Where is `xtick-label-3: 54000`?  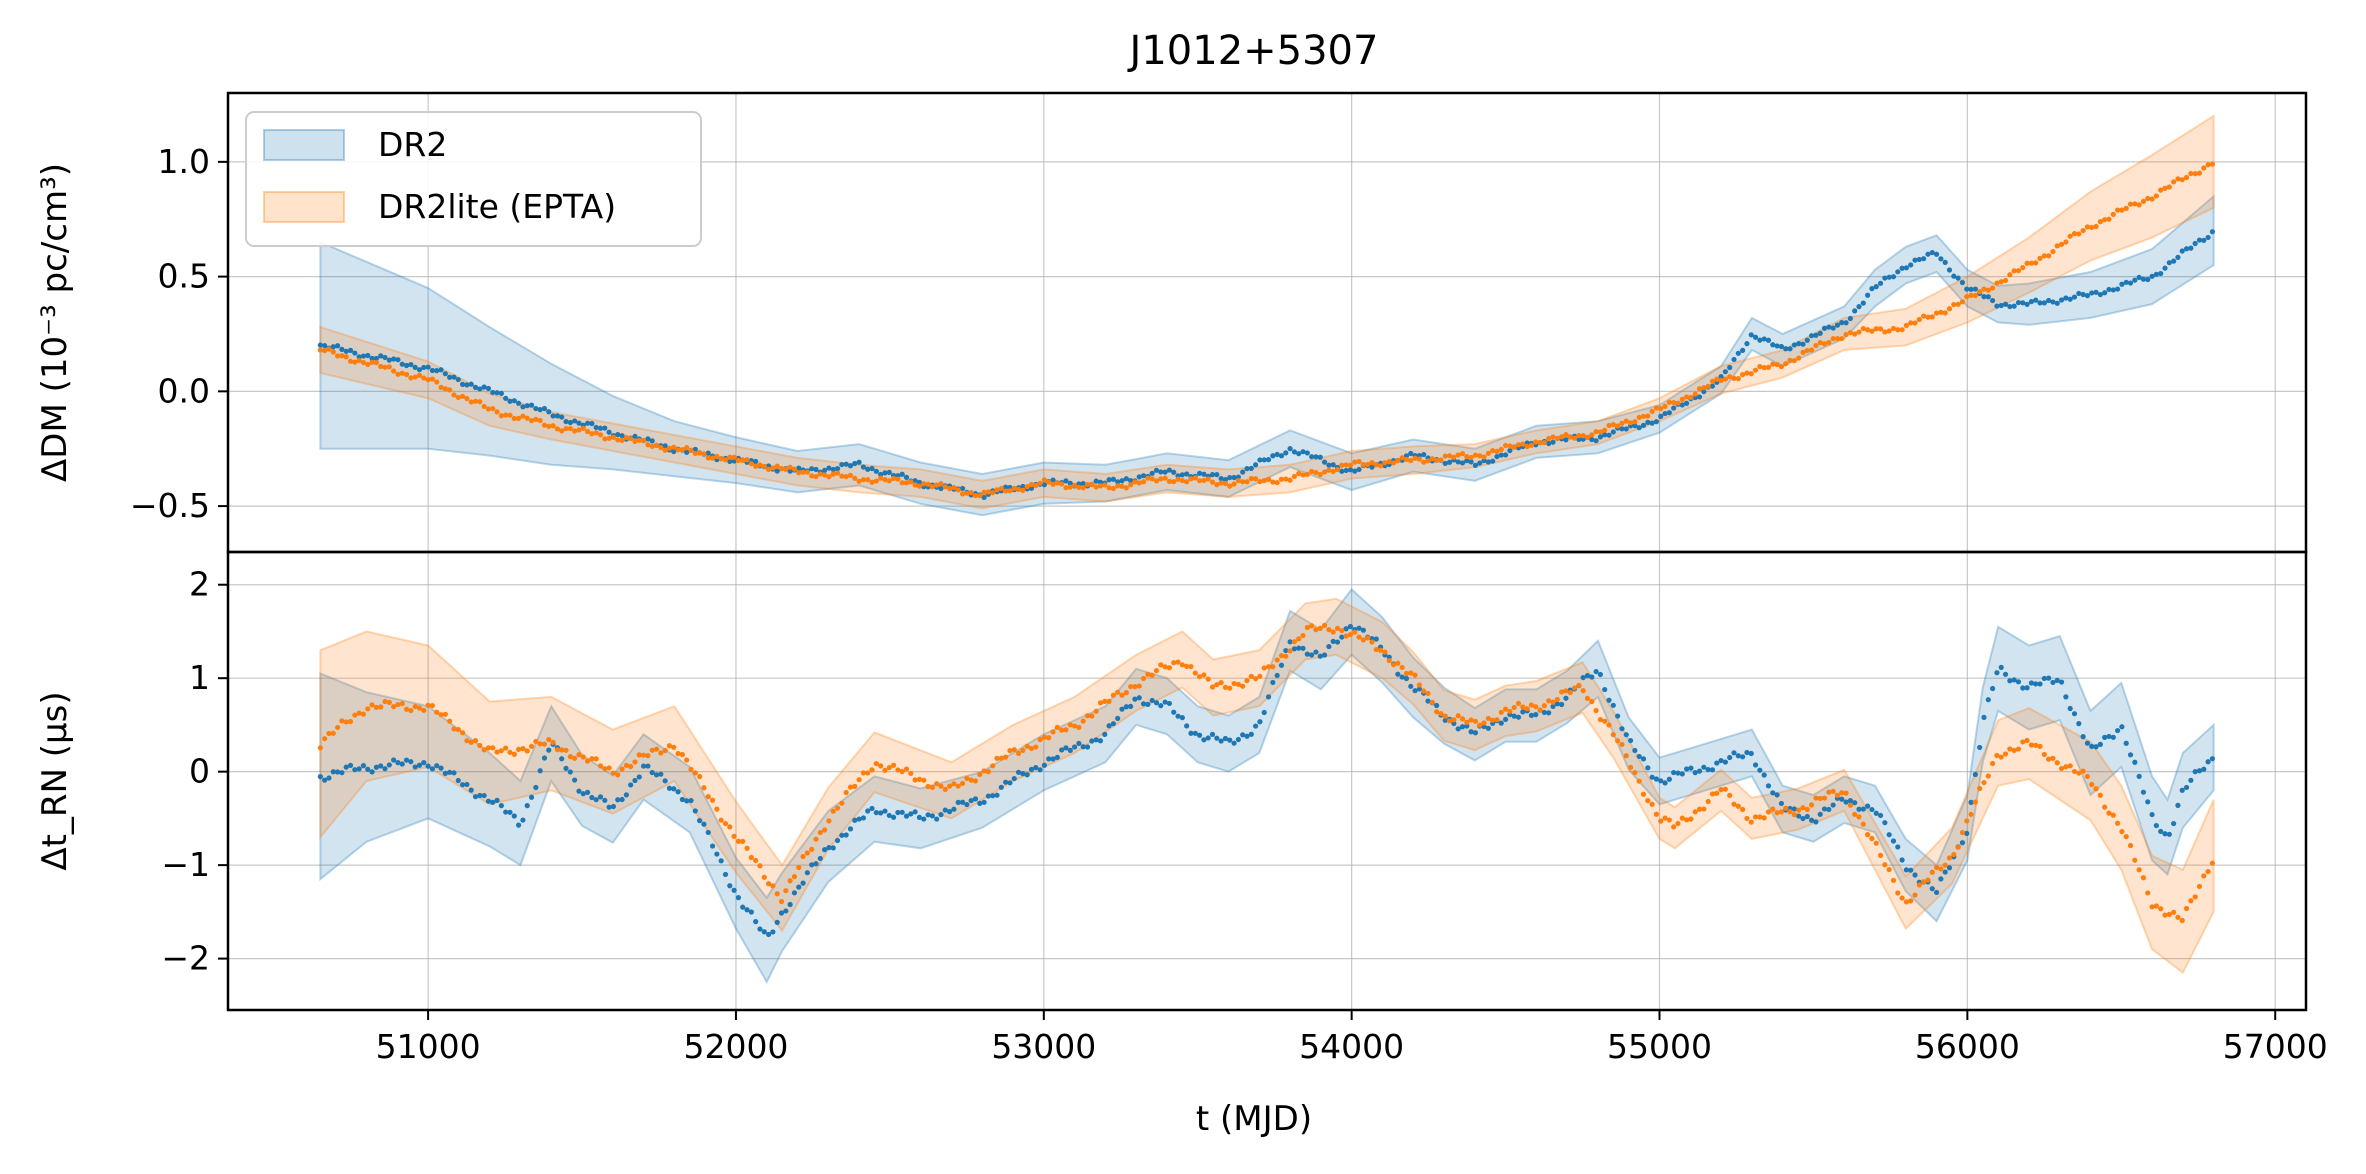
xtick-label-3: 54000 is located at coordinates (1351, 1046).